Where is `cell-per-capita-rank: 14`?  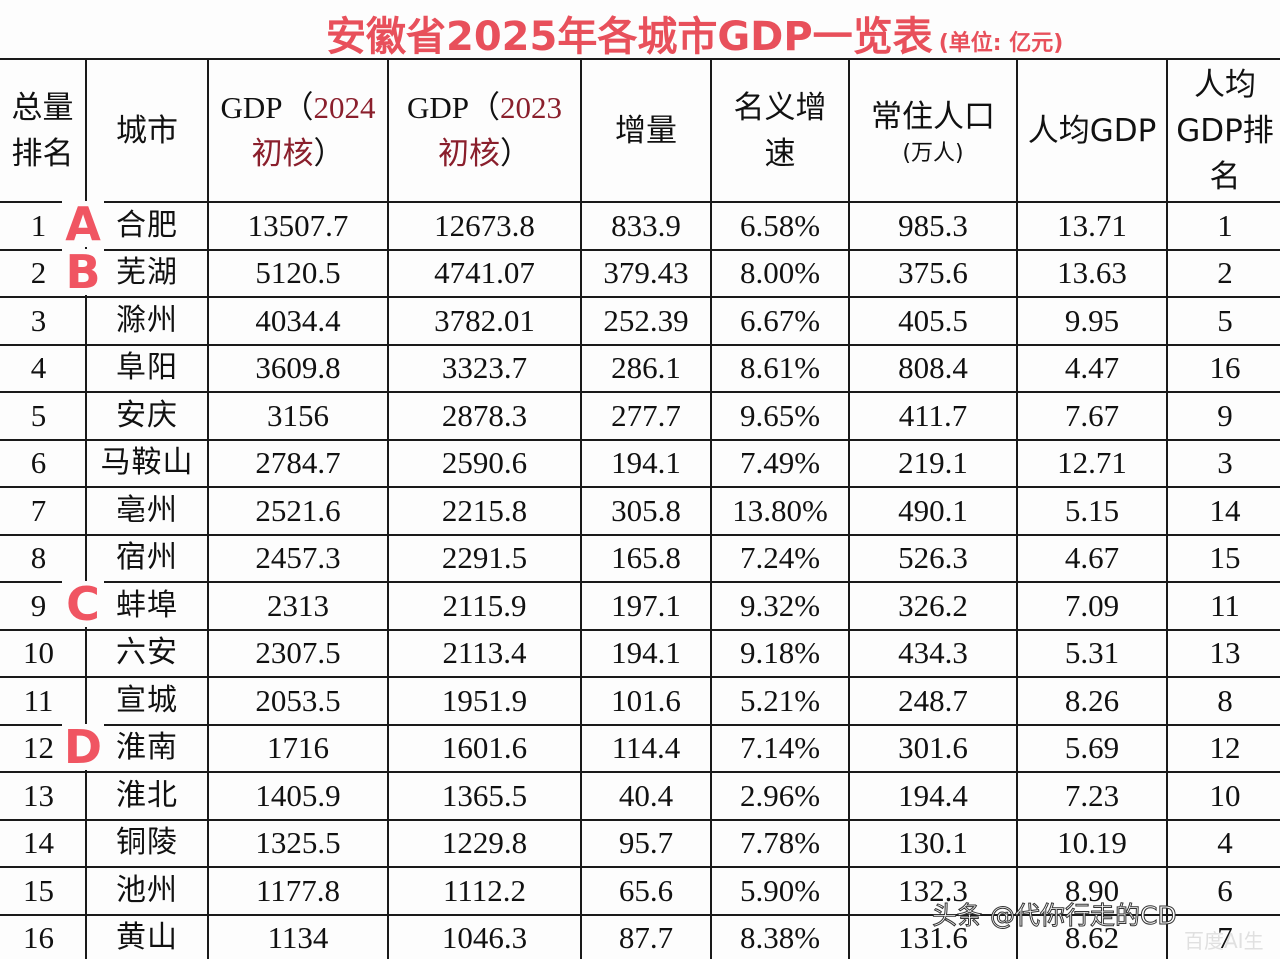 cell-per-capita-rank: 14 is located at coordinates (1223, 511).